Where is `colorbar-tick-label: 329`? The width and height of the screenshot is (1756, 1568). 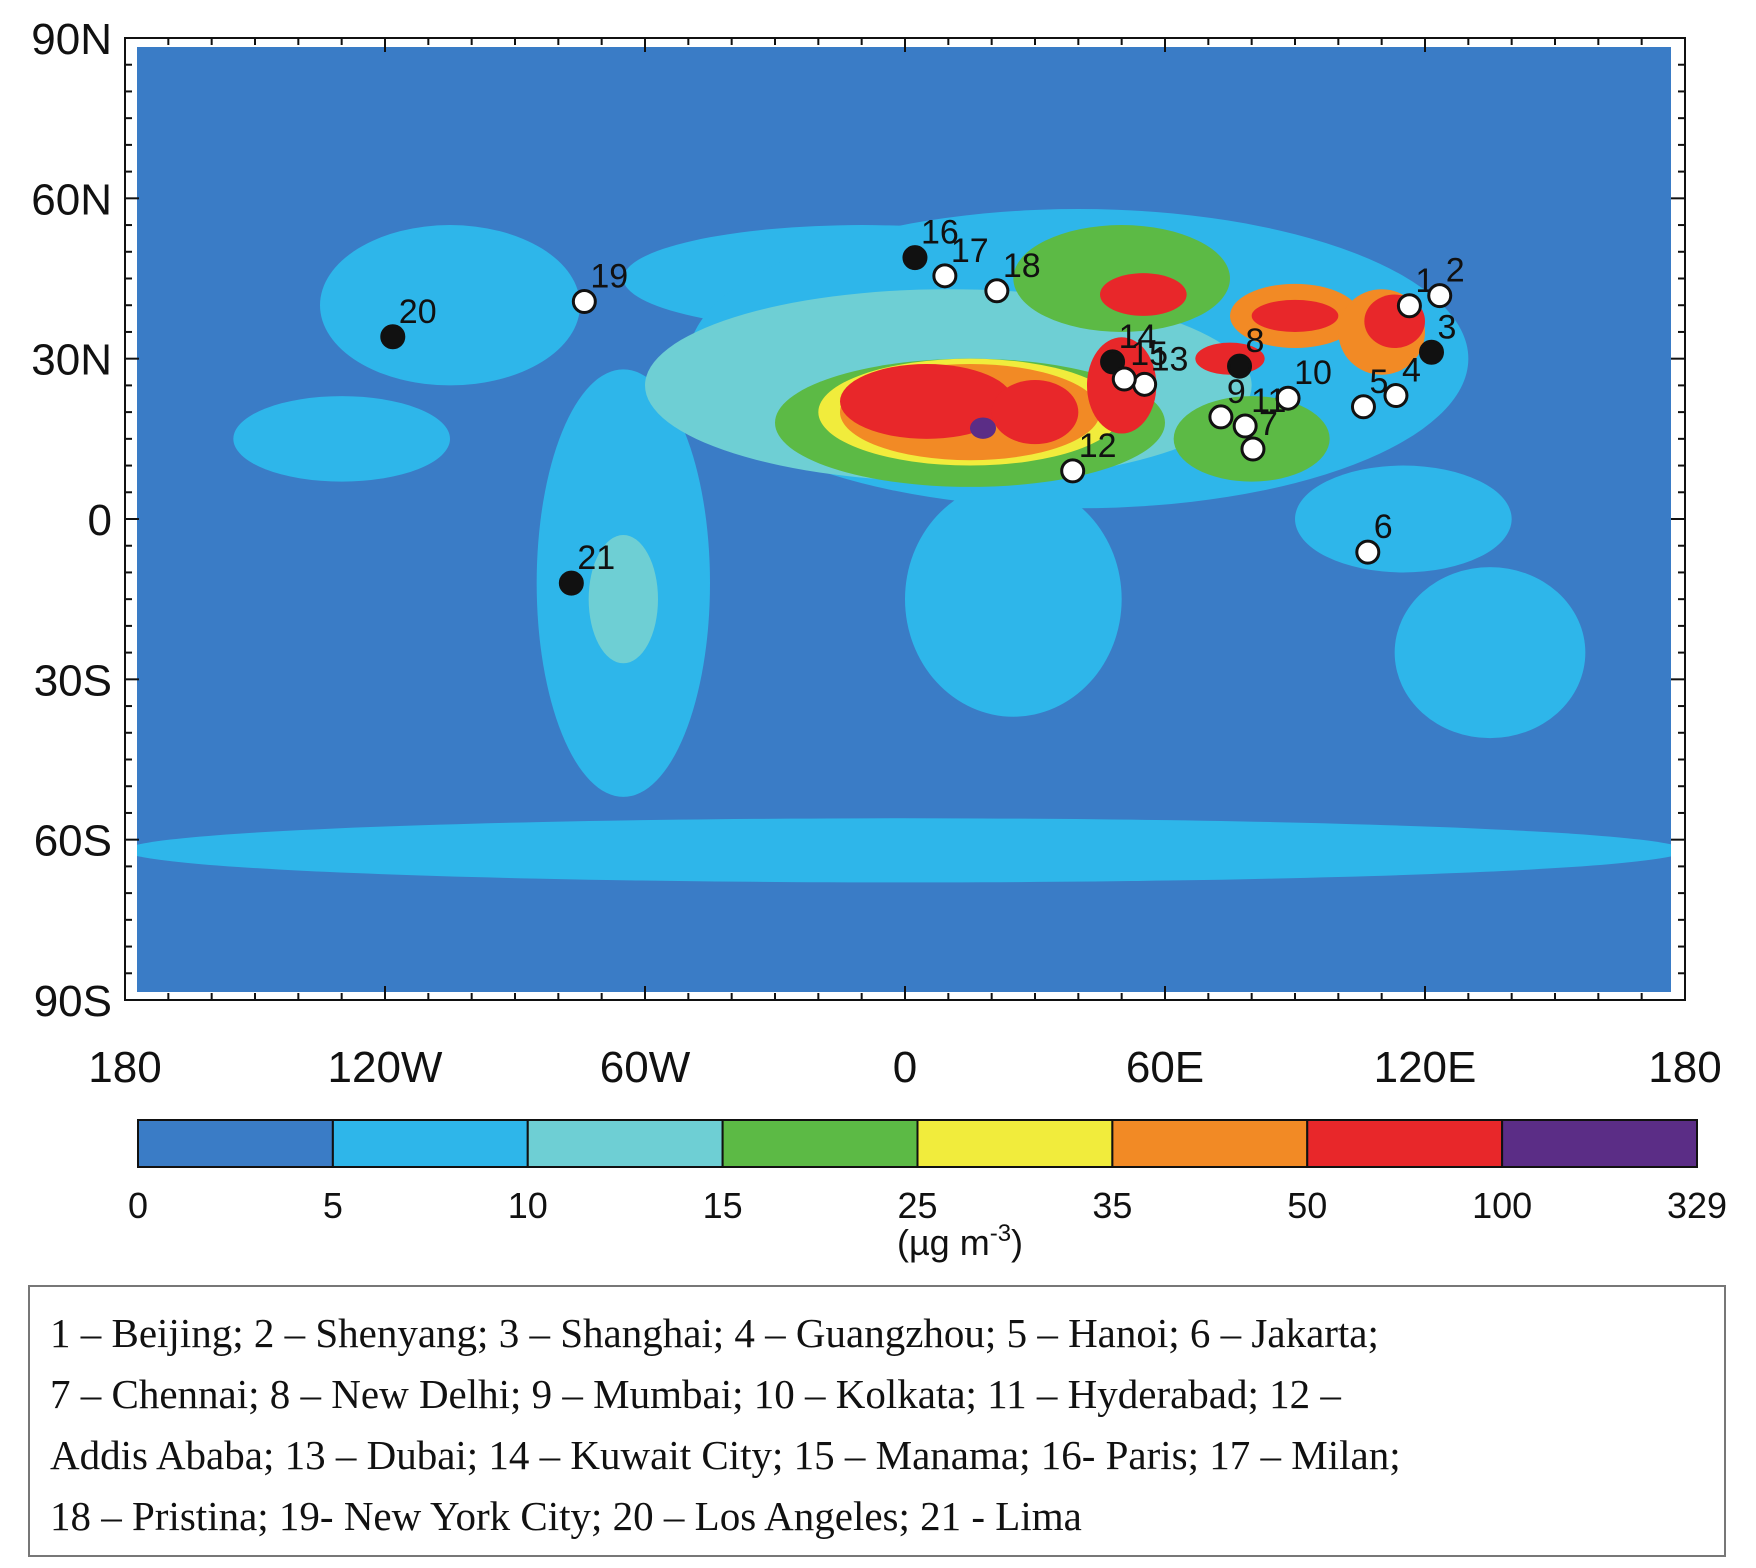 colorbar-tick-label: 329 is located at coordinates (1697, 1205).